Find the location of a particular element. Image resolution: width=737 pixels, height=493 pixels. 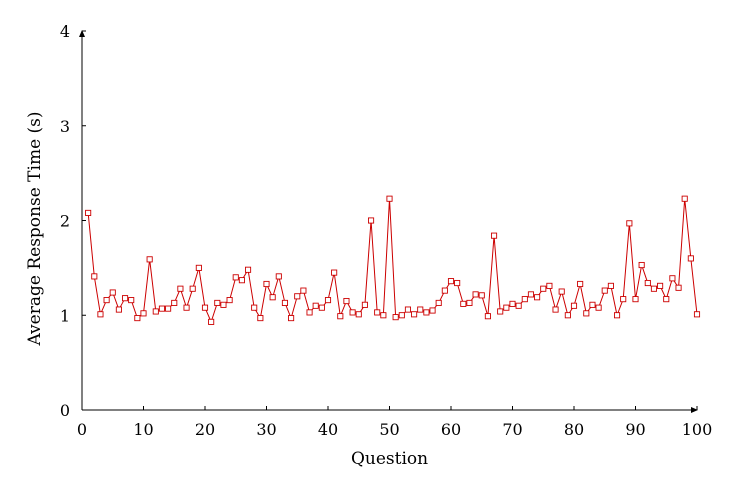

x-tick-label: 20 is located at coordinates (205, 429).